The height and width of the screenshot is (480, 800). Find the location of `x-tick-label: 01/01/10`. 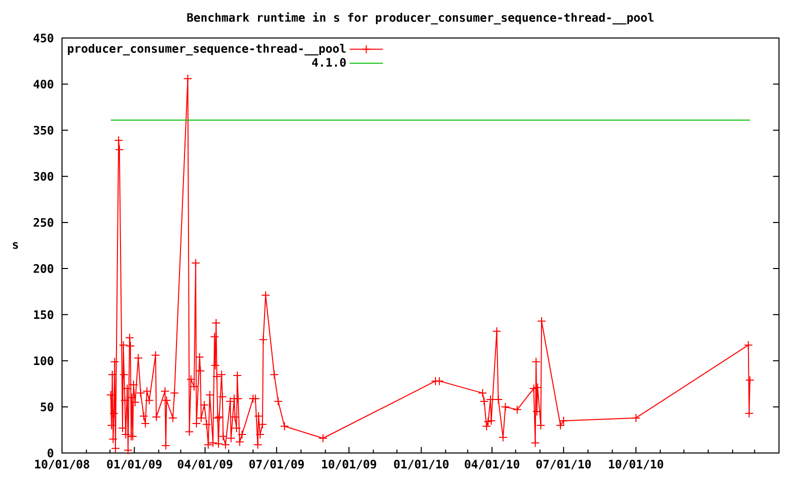

x-tick-label: 01/01/10 is located at coordinates (421, 465).